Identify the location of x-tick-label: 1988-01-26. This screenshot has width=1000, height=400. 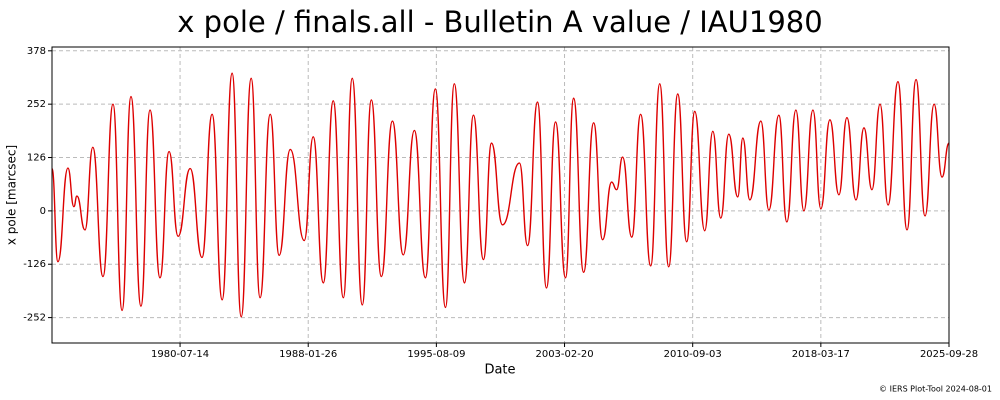
(308, 354).